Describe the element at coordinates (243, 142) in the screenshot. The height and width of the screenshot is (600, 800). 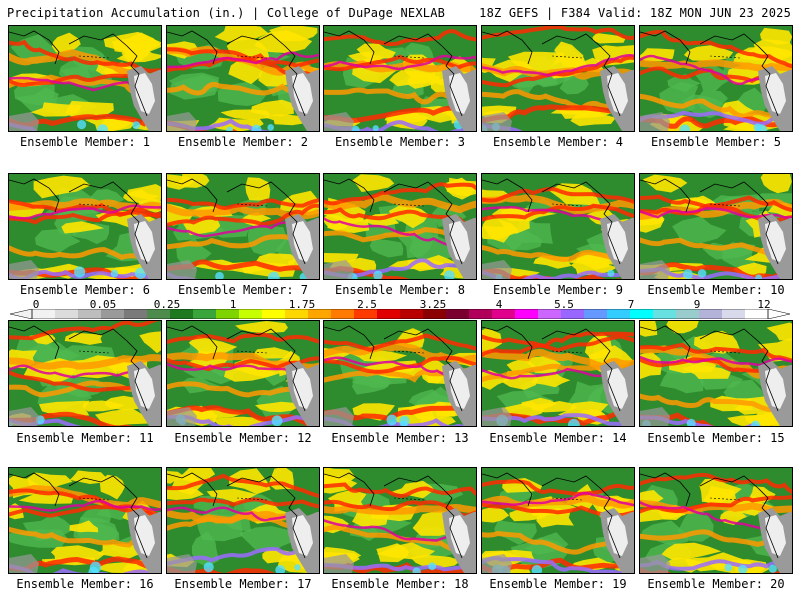
I see `ensemble-member-caption: Ensemble Member: 2` at that location.